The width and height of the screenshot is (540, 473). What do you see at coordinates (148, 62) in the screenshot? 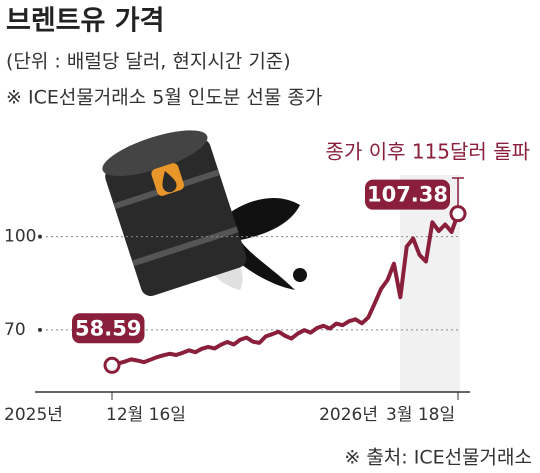
I see `chart-subtitle: (단위 : 배럴당 달러, 현지시간 기준)` at bounding box center [148, 62].